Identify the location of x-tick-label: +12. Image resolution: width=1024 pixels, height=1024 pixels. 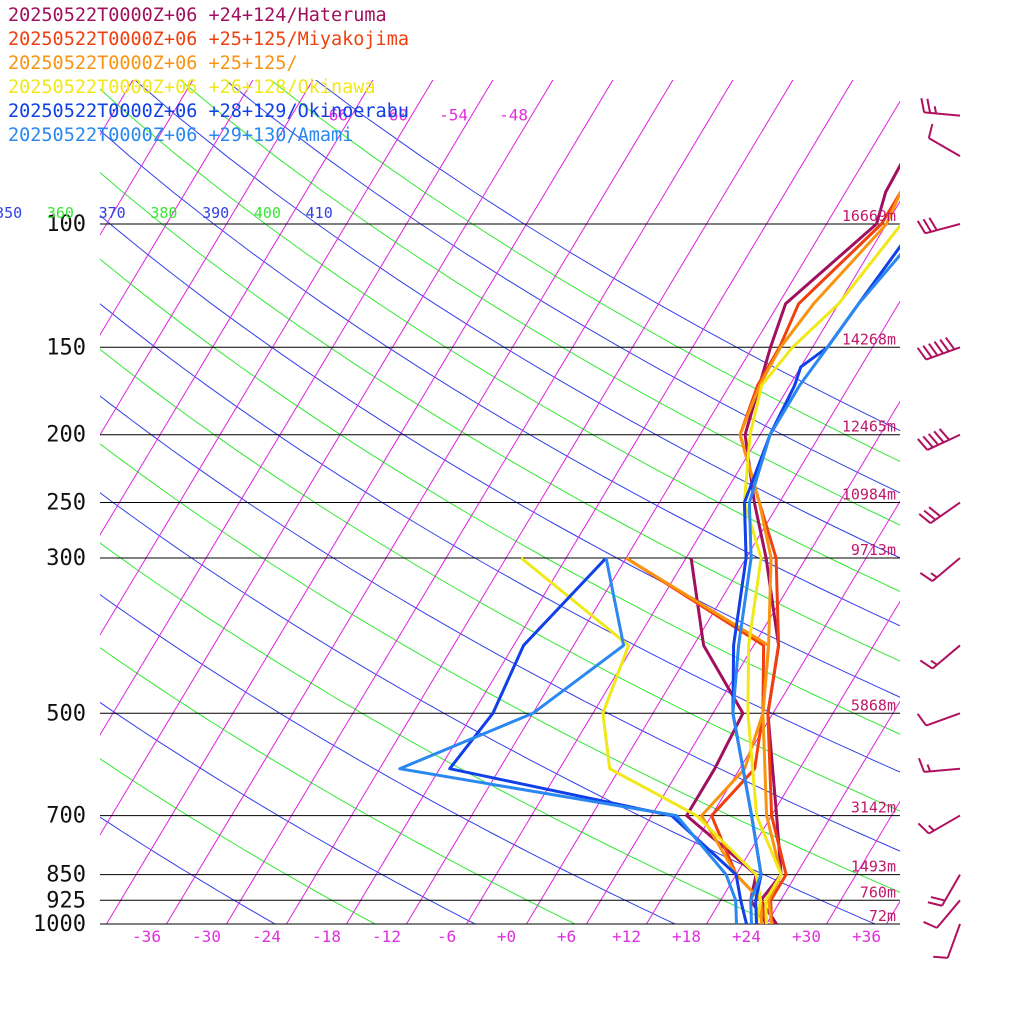
(626, 936).